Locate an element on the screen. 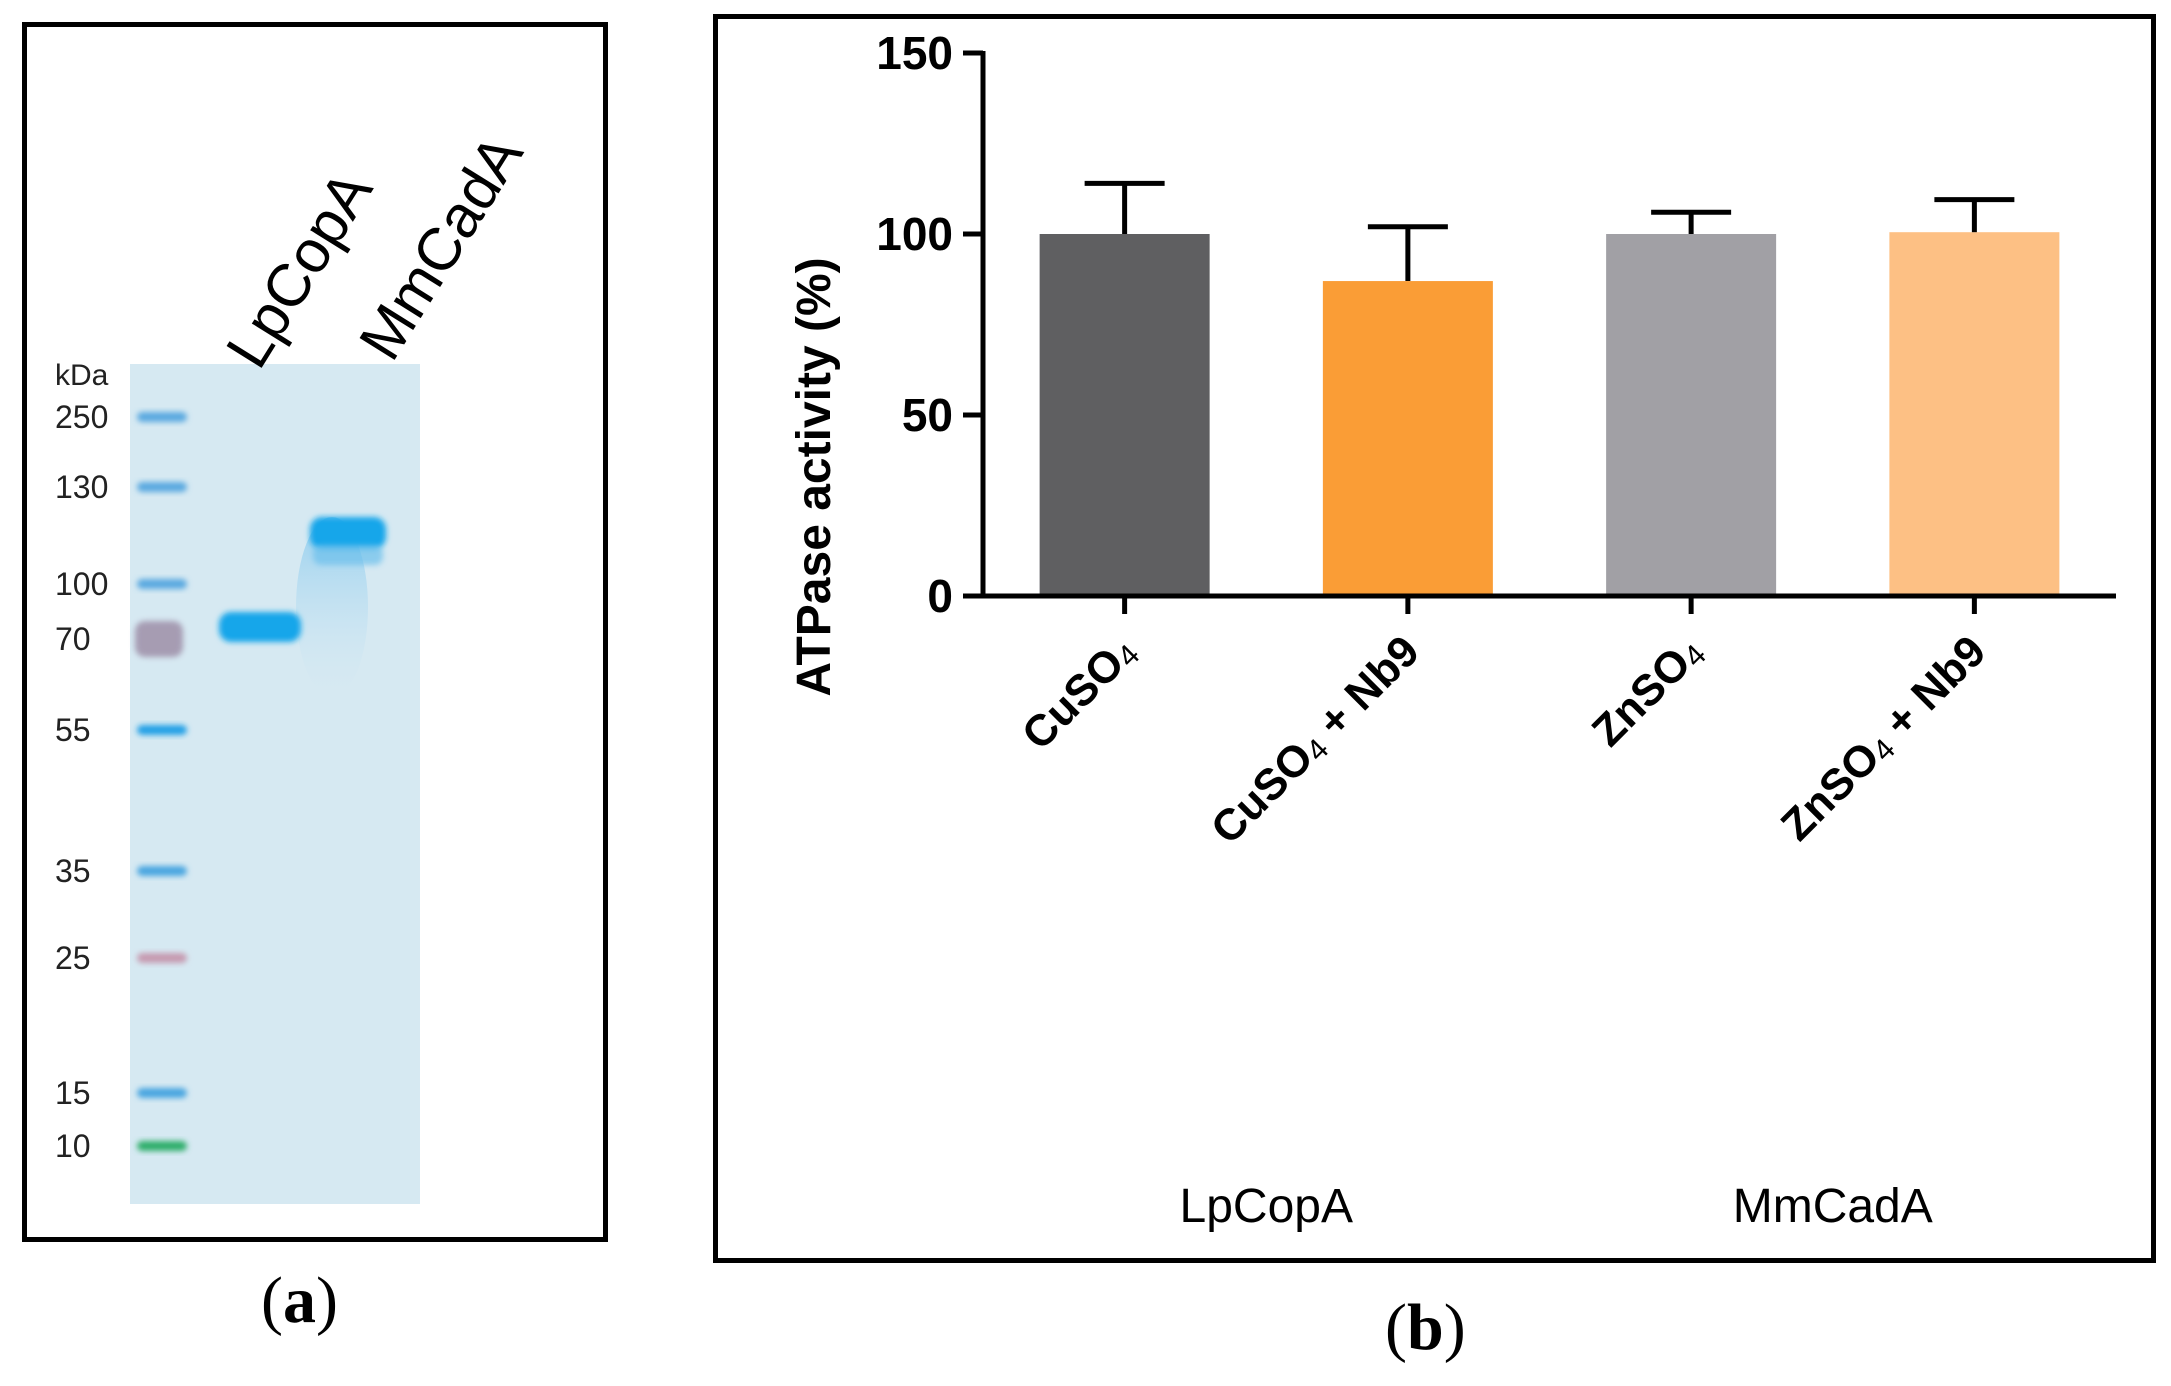 The height and width of the screenshot is (1386, 2171). y-tick-label-50: 50 is located at coordinates (927, 415).